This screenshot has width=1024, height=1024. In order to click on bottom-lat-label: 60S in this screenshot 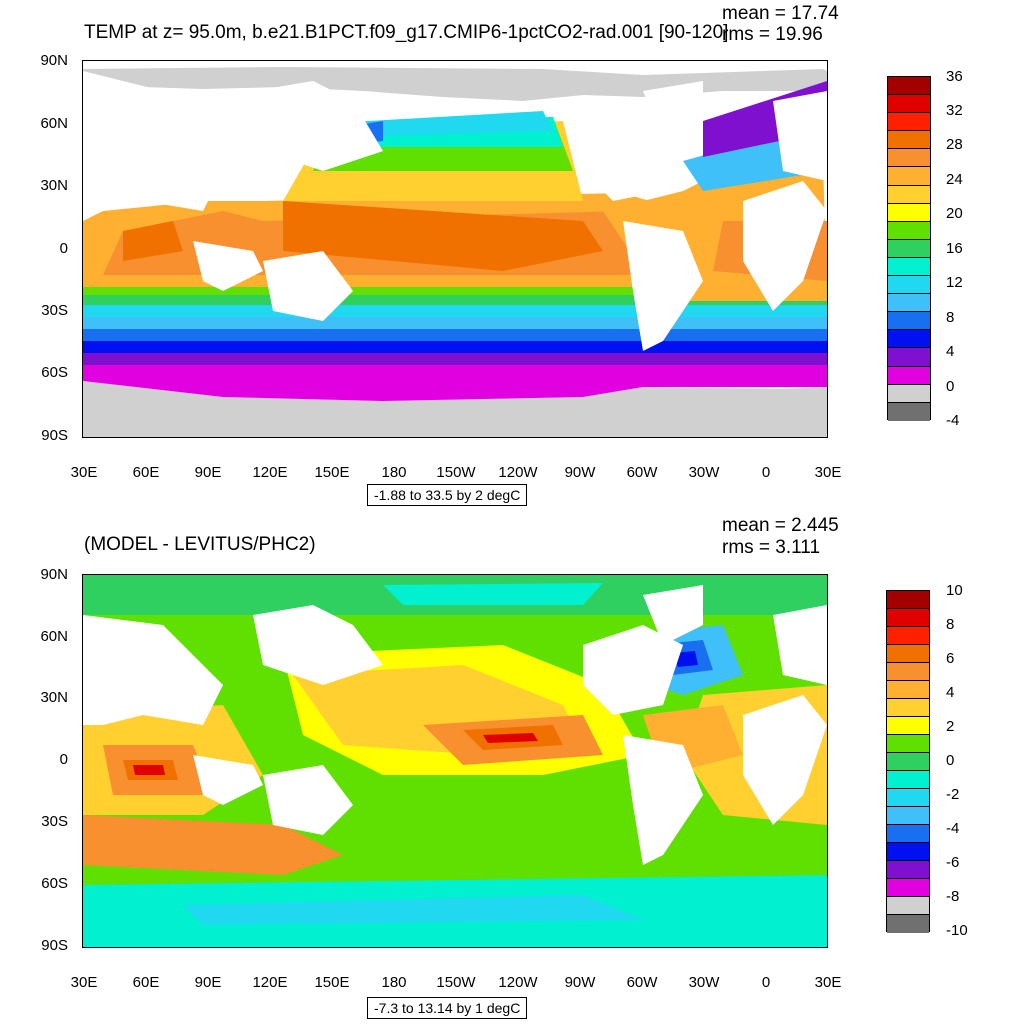, I will do `click(54, 883)`.